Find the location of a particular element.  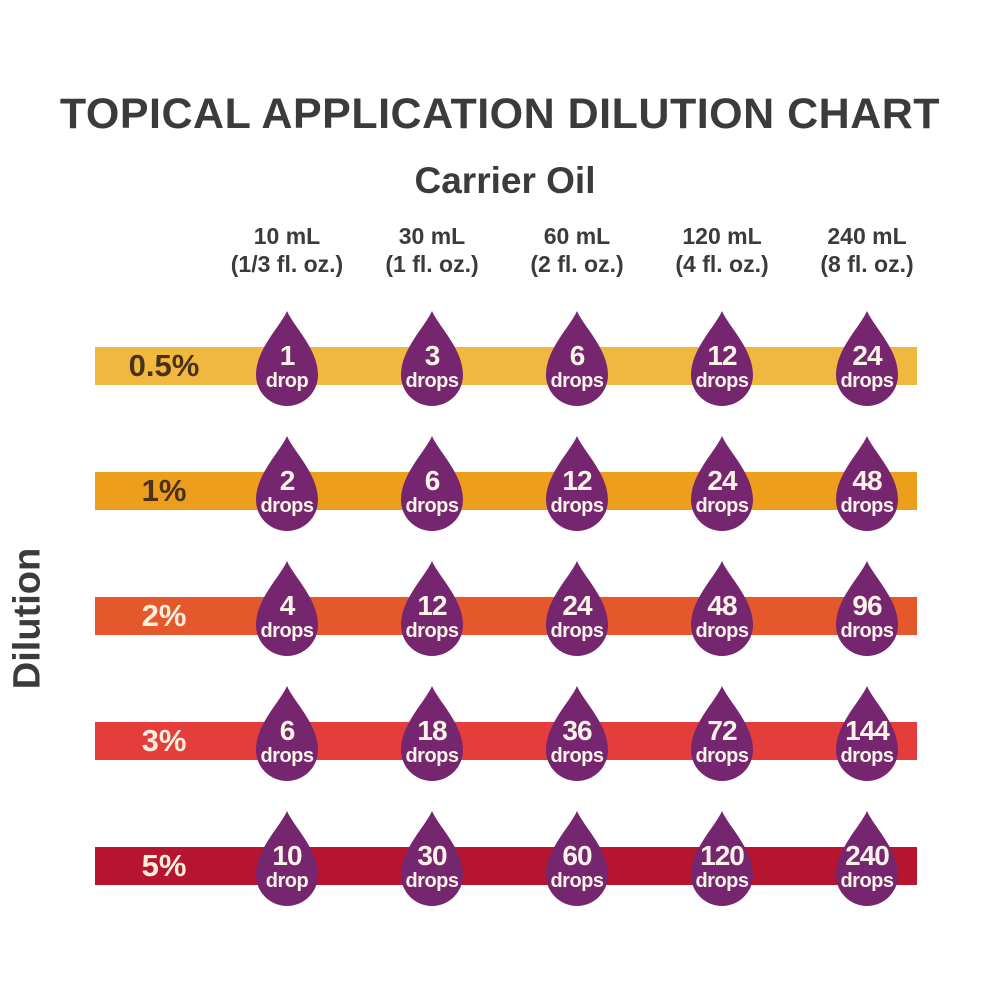

dilution-bar: 3% is located at coordinates (506, 741).